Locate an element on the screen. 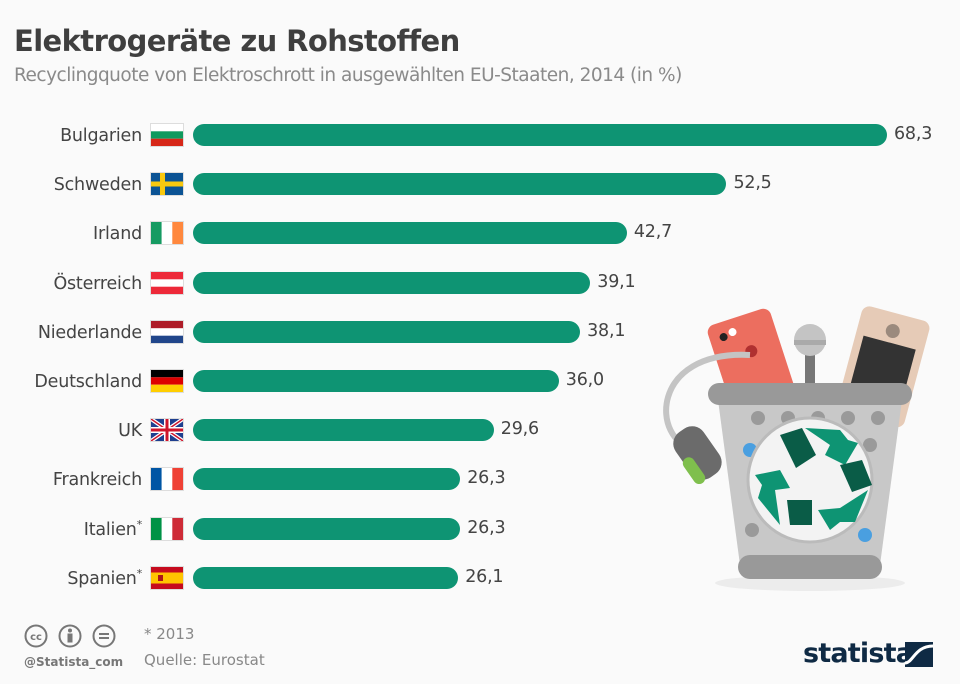 The image size is (960, 684). category-label-text: Bulgarien is located at coordinates (101, 135).